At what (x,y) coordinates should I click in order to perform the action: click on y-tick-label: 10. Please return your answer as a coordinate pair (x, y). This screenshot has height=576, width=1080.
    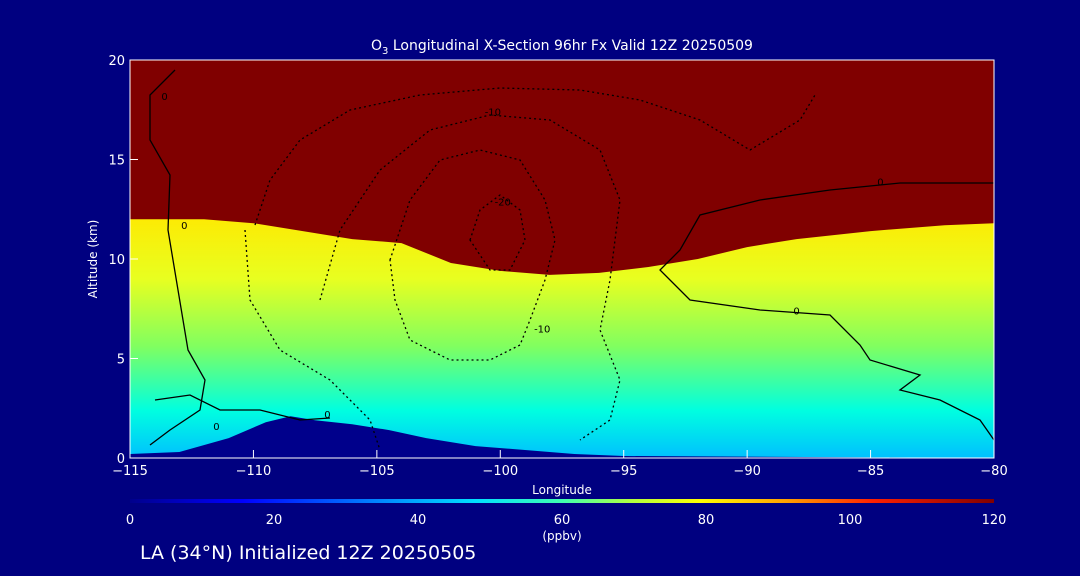
    Looking at the image, I should click on (116, 260).